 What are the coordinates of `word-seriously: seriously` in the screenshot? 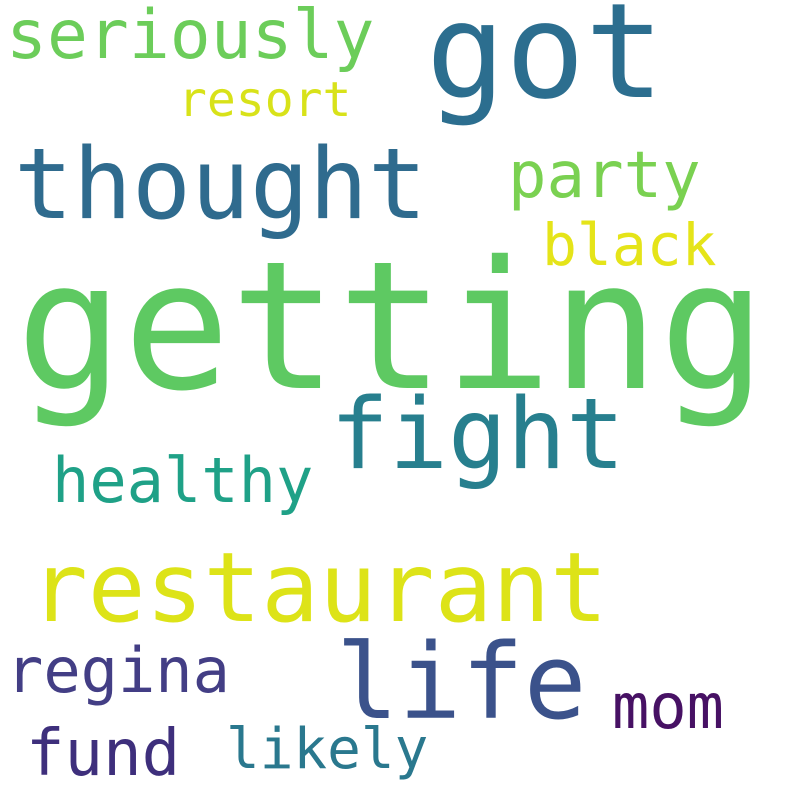 It's located at (190, 37).